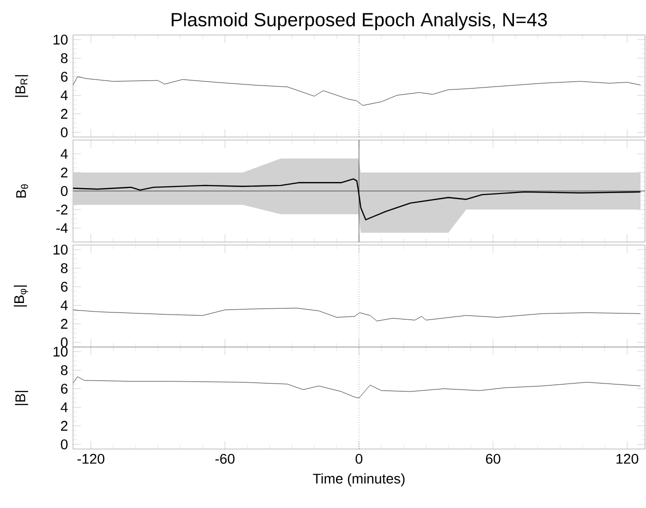  I want to click on x-tick-label: 60, so click(493, 459).